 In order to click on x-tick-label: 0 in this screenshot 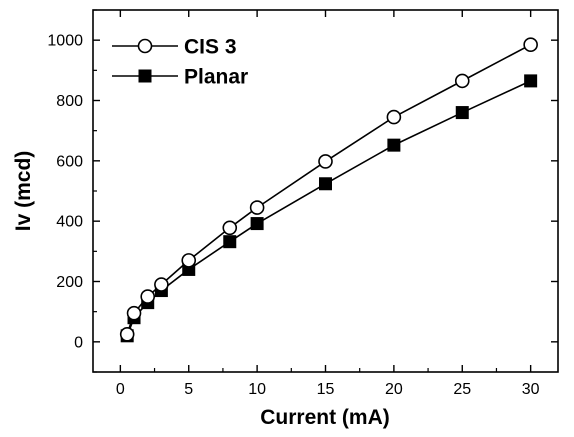, I will do `click(120, 389)`.